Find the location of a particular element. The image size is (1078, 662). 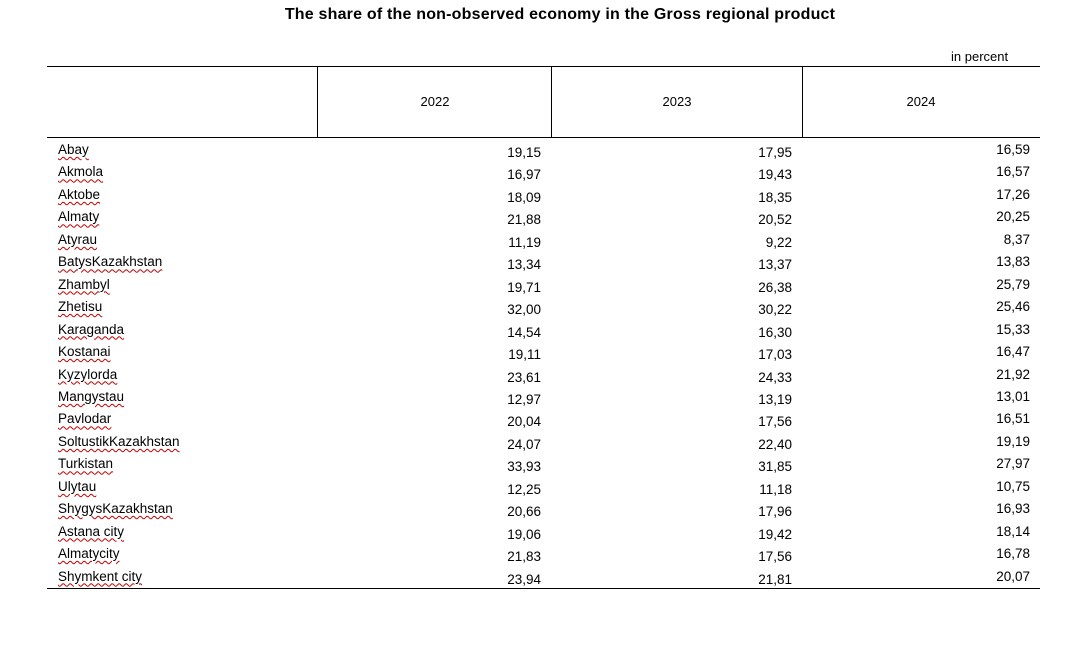

region-name: Zhambyl is located at coordinates (84, 284).